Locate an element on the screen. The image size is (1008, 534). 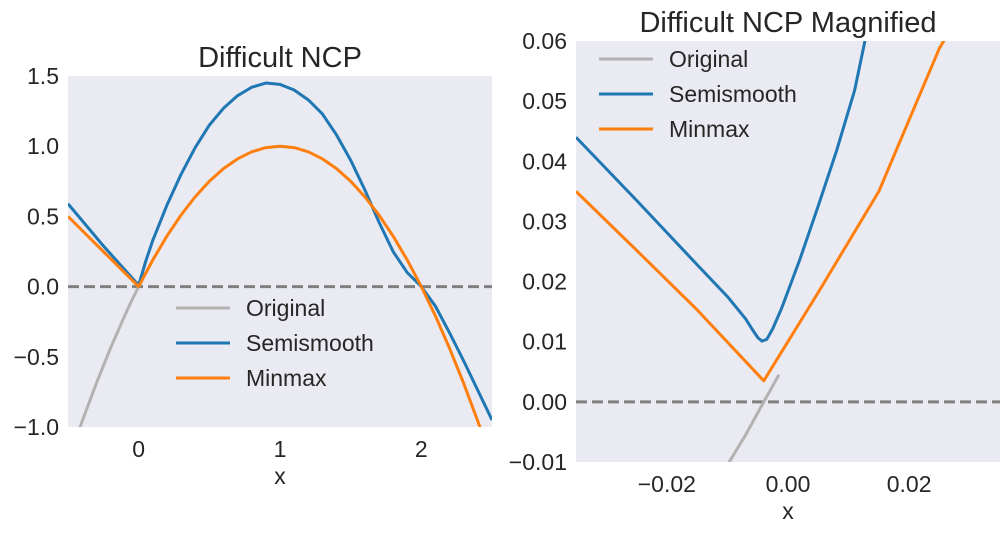
y-tick-label: −0.01 is located at coordinates (538, 462).